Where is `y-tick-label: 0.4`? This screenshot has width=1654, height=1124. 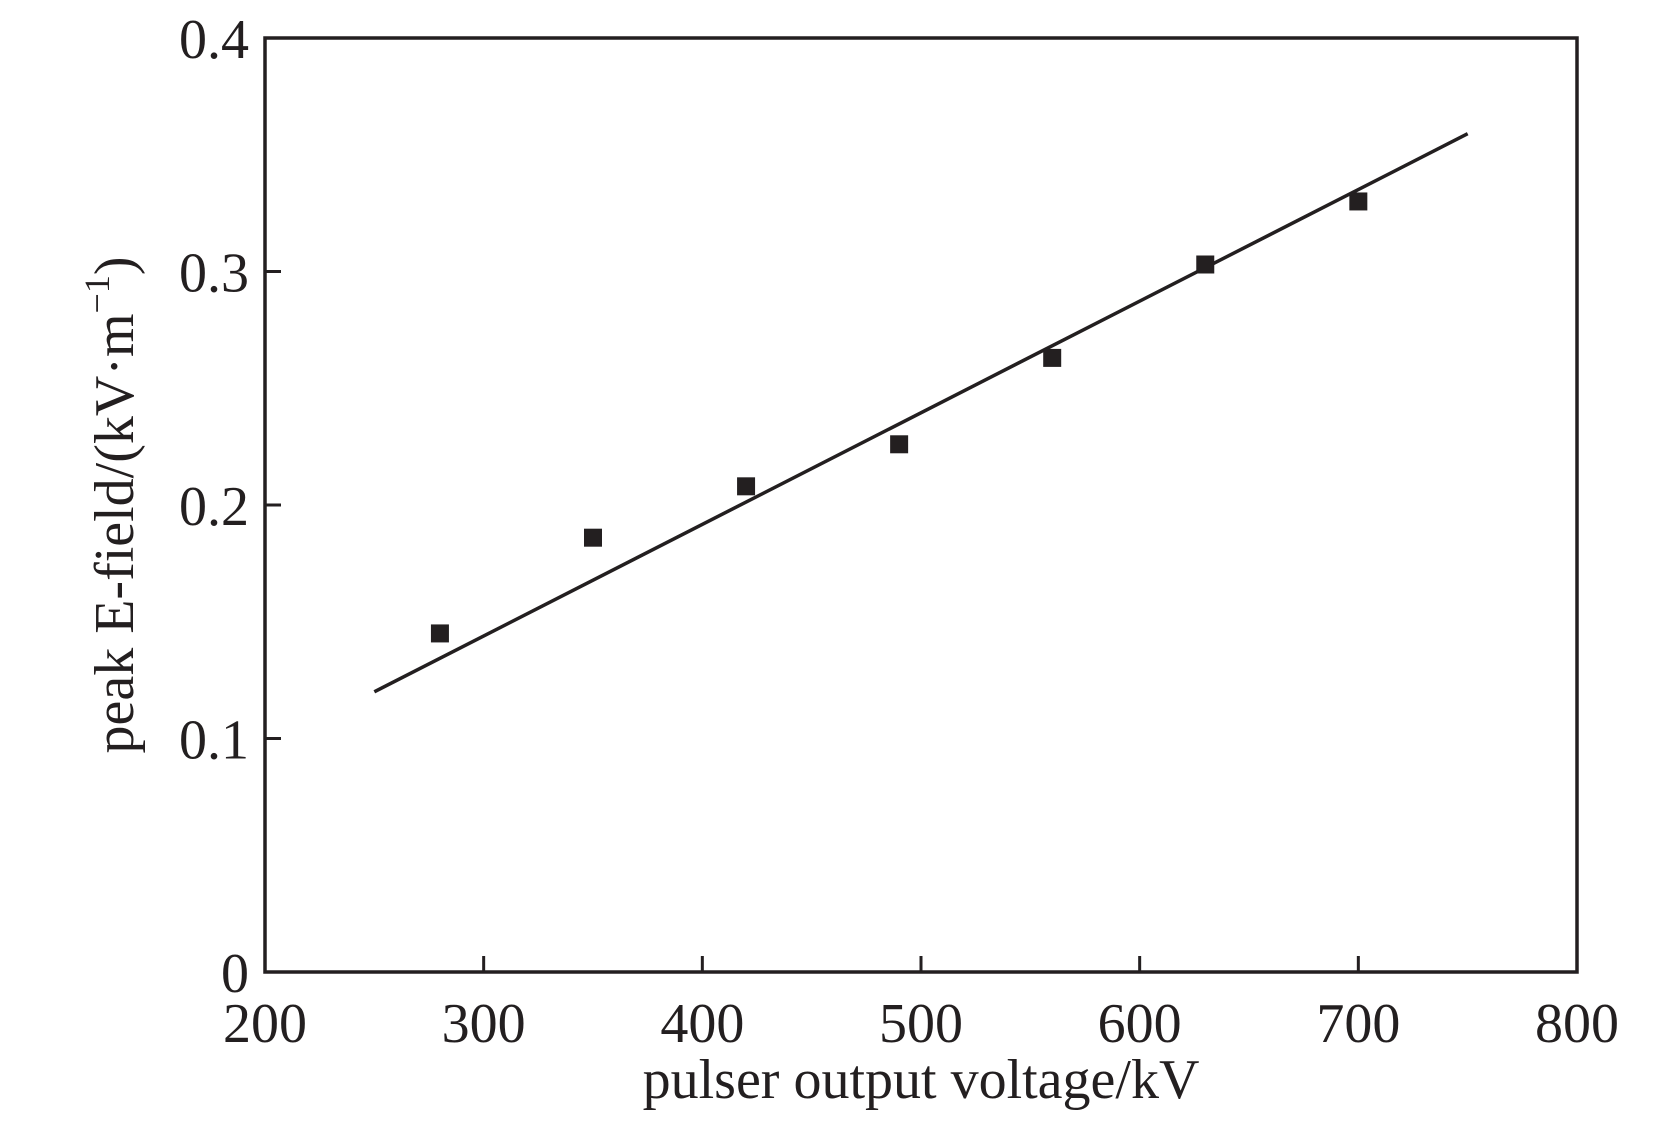
y-tick-label: 0.4 is located at coordinates (214, 40).